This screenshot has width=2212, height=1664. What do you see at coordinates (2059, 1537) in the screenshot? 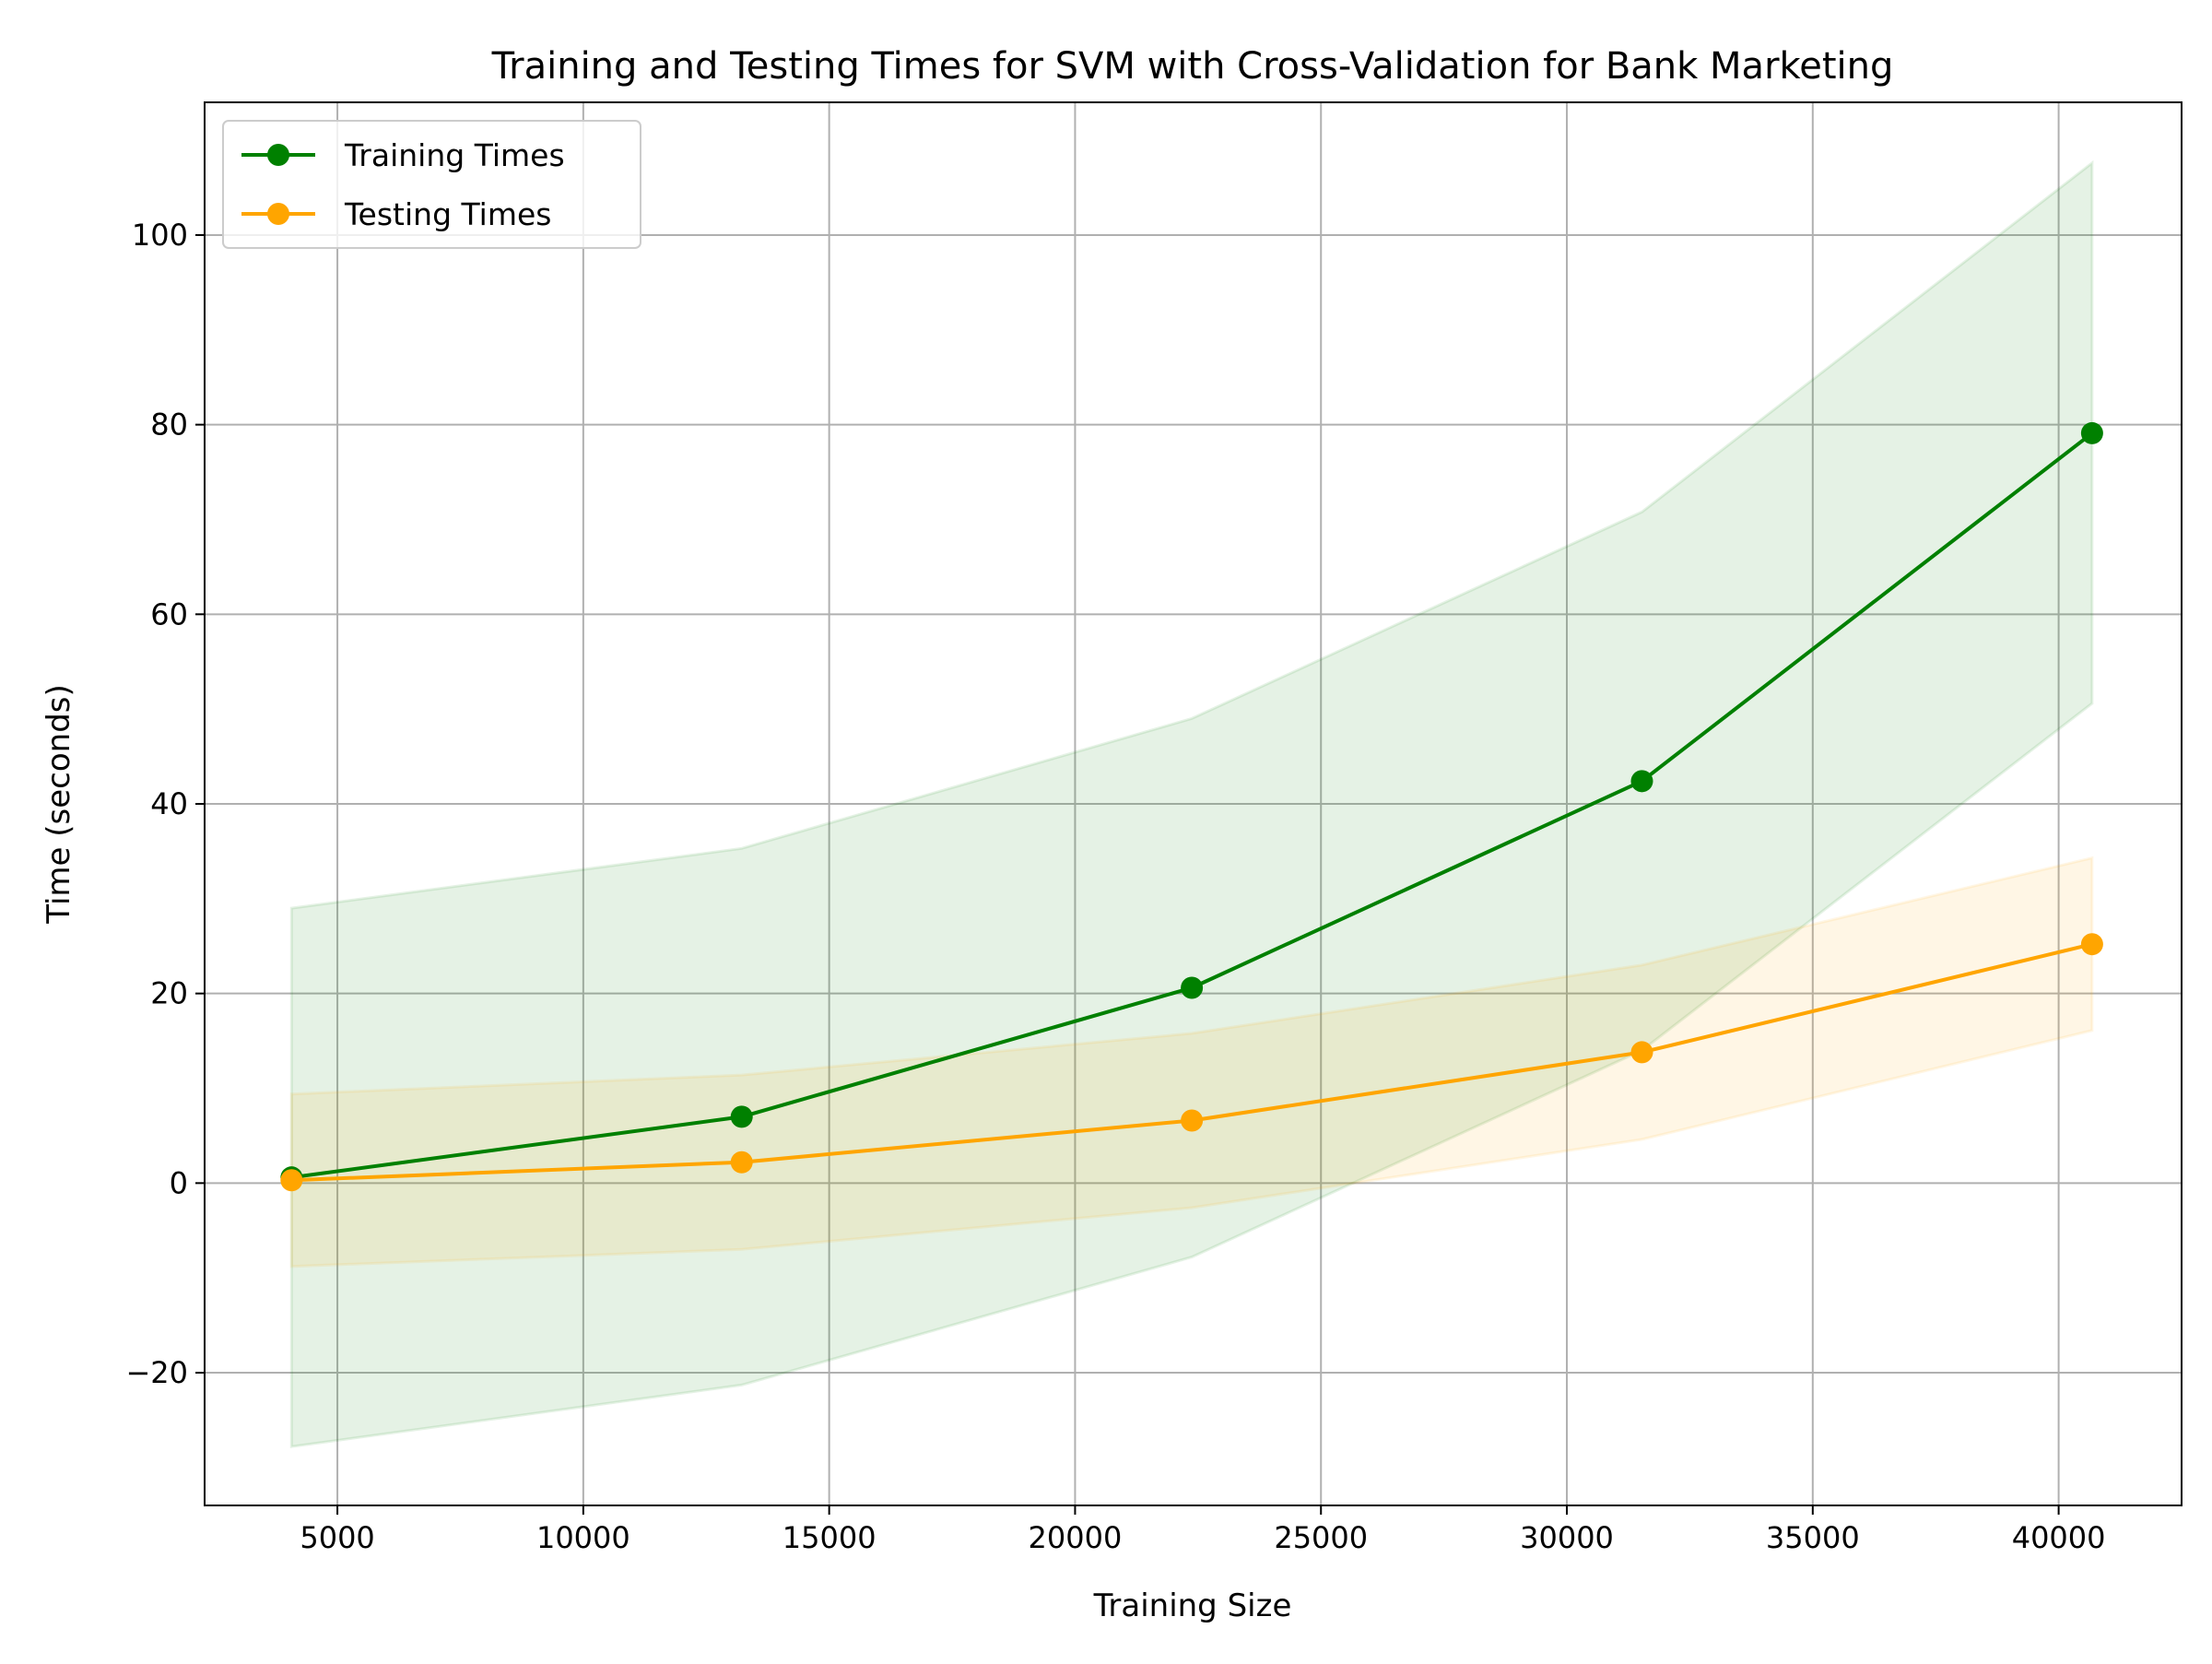
I see `x-tick-label: 40000` at bounding box center [2059, 1537].